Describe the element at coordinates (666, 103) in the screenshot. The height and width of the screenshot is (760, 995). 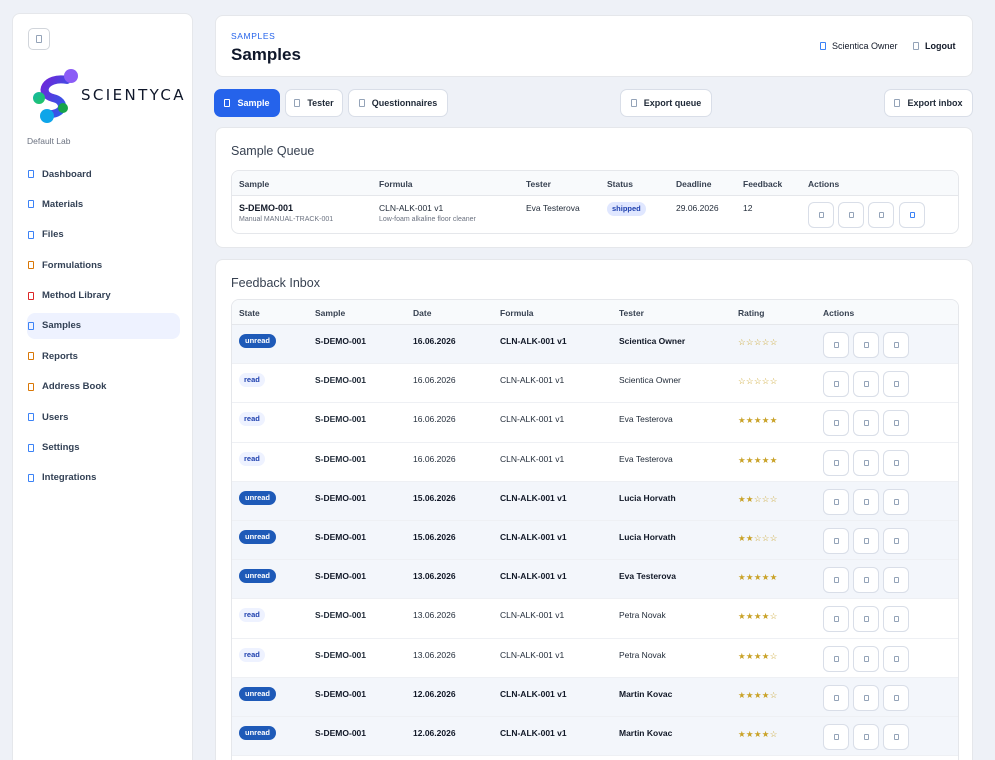
I see `export-queue-button: Export queue` at that location.